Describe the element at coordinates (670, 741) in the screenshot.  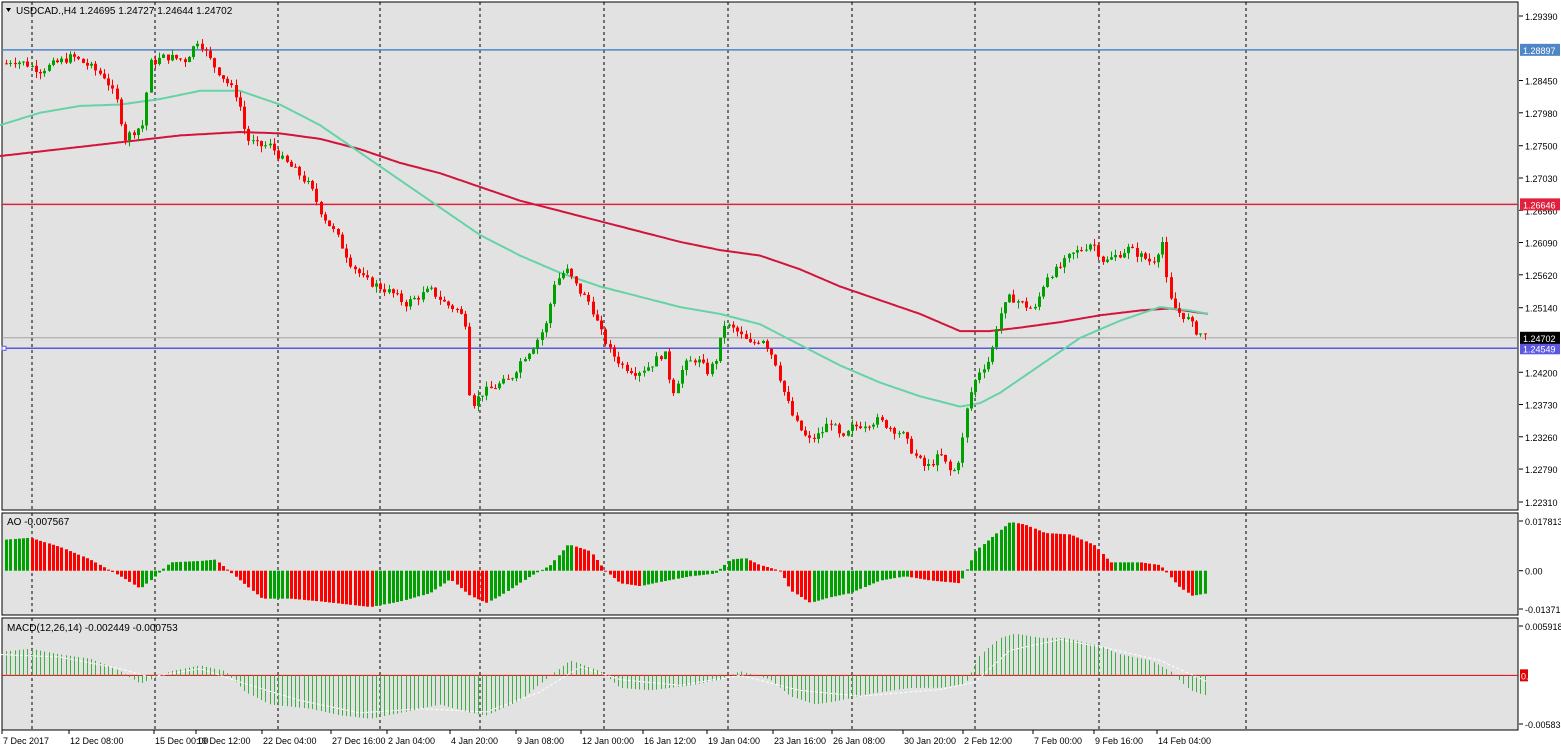
I see `time-tick-label: 16 Jan 12:00` at that location.